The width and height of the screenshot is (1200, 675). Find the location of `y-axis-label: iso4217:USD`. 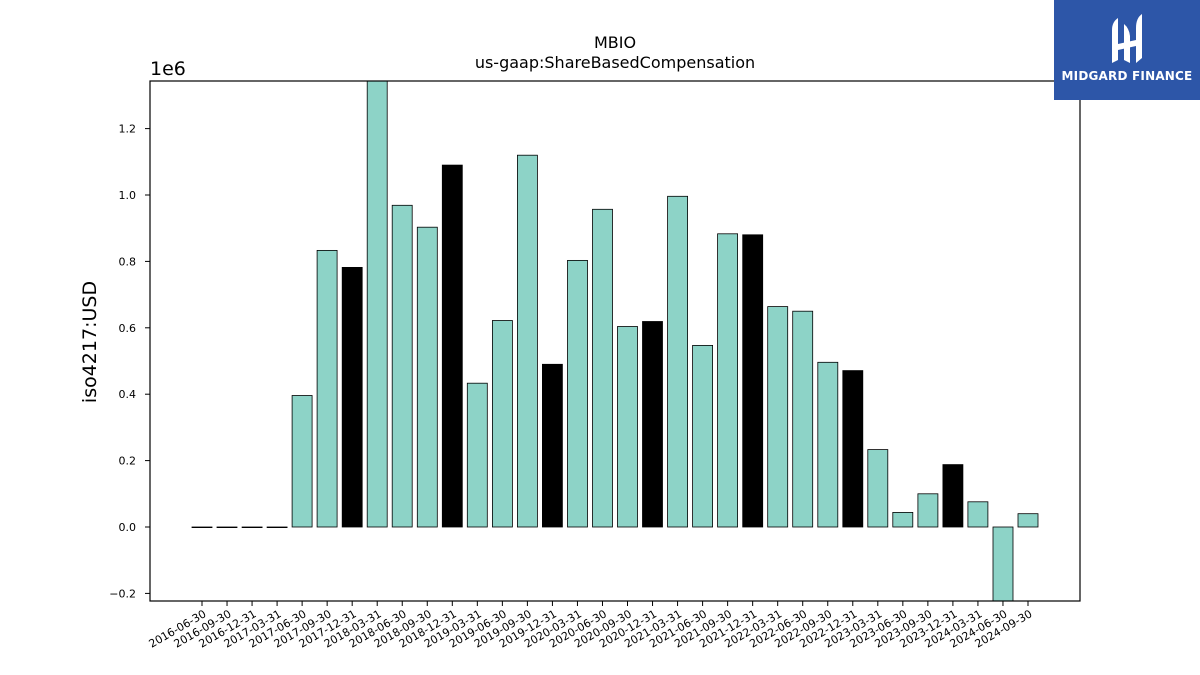

y-axis-label: iso4217:USD is located at coordinates (90, 342).